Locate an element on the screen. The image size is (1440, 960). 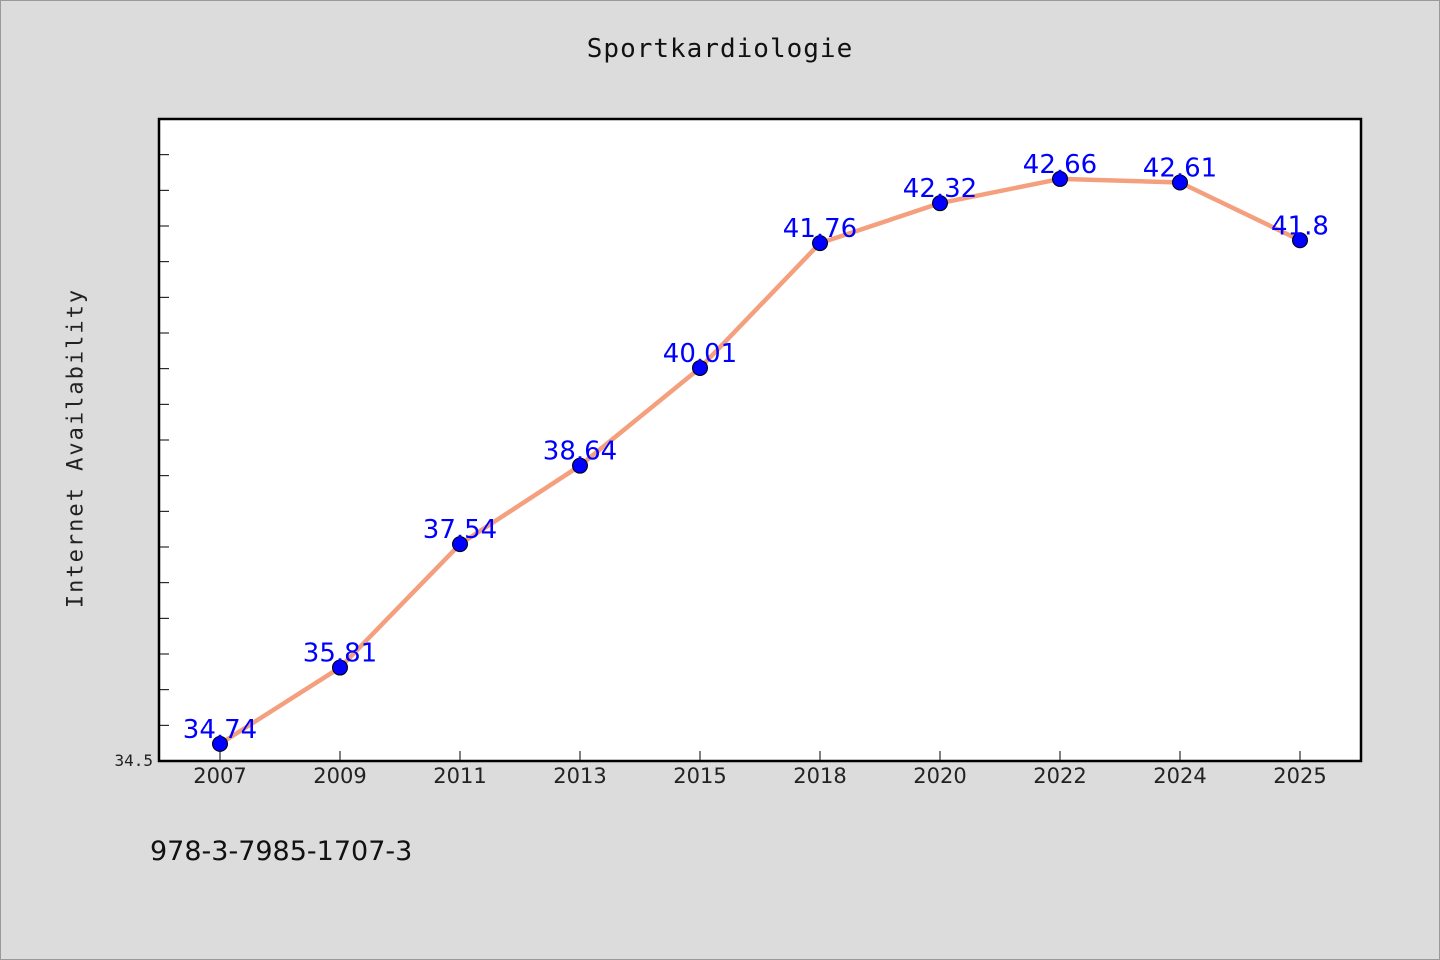
data-label: 42.66 is located at coordinates (1060, 165).